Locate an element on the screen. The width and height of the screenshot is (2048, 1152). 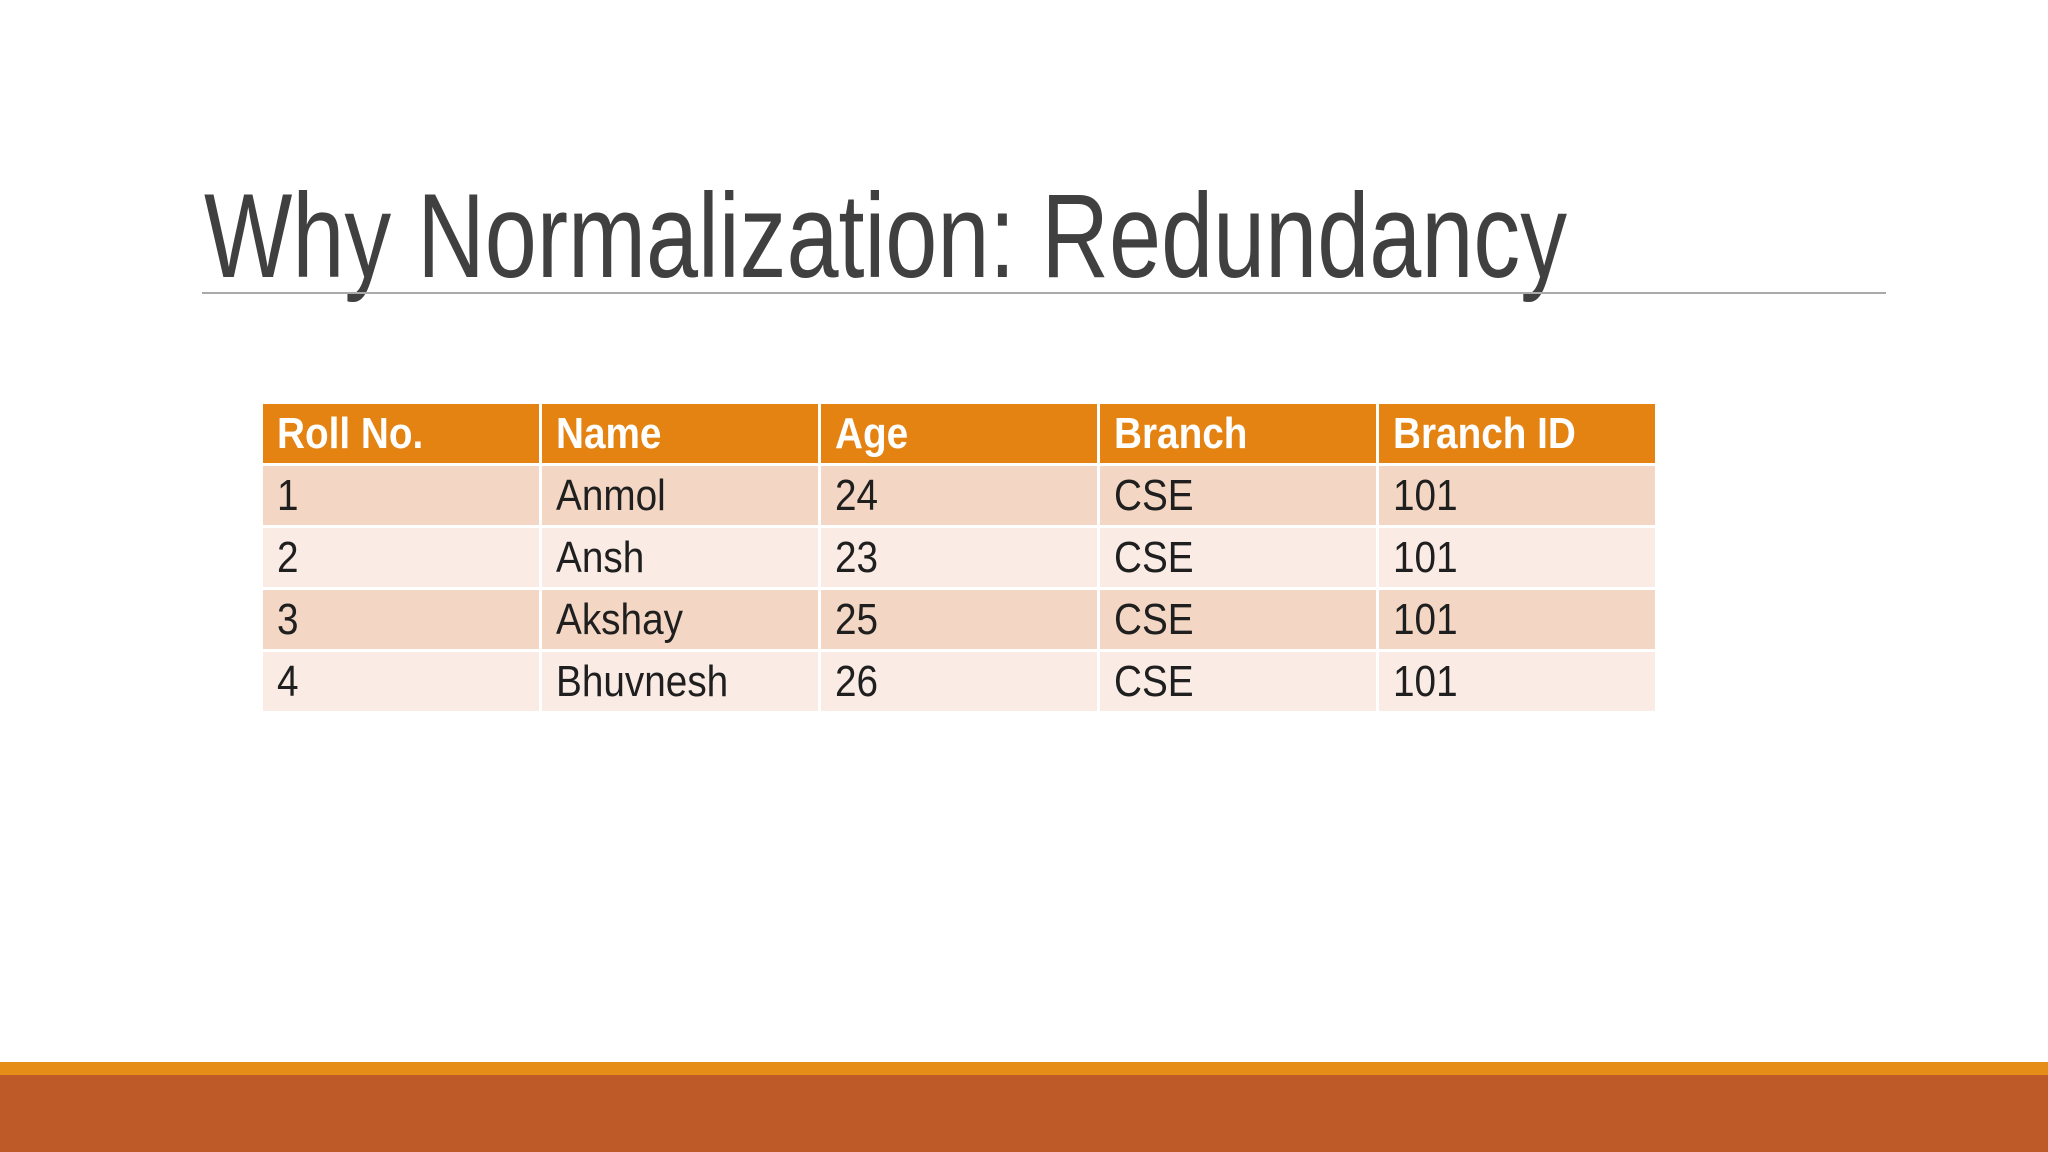
table-cell-roll-no: 3 is located at coordinates (401, 619).